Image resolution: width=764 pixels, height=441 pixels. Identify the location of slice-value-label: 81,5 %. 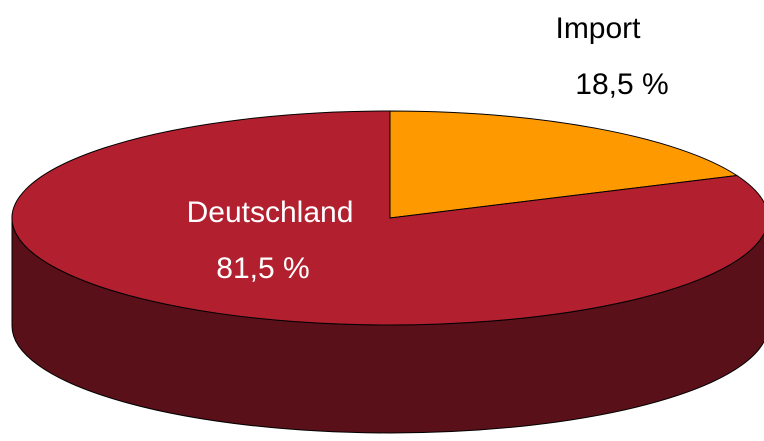
(262, 268).